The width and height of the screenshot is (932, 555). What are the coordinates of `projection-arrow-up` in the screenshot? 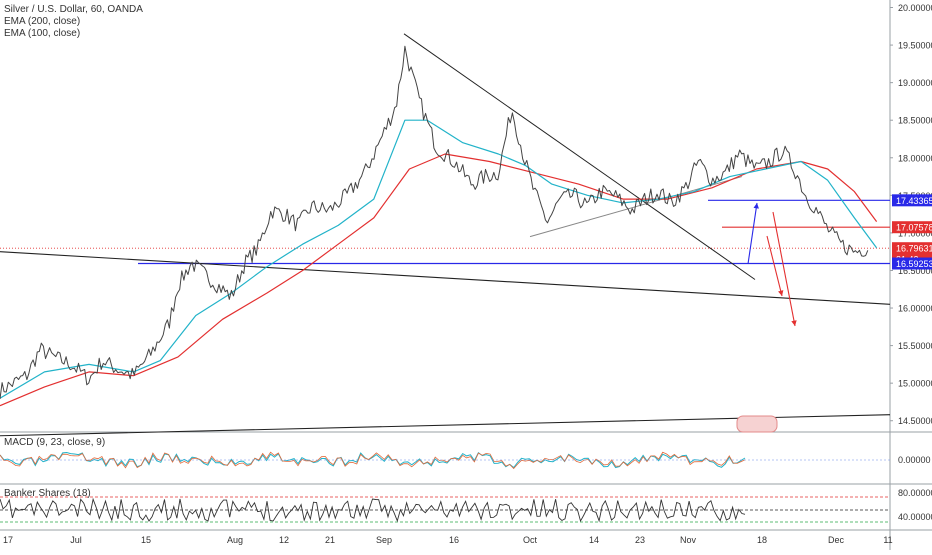 It's located at (752, 233).